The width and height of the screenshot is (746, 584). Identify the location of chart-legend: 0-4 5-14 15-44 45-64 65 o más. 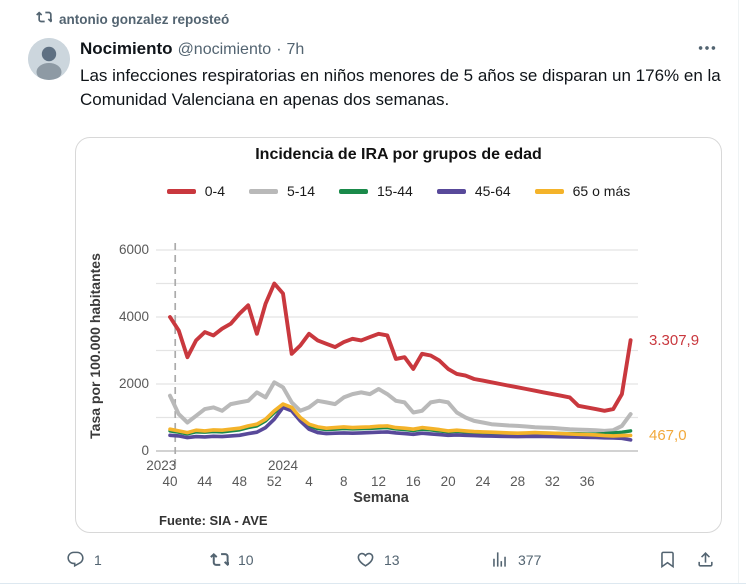
(398, 191).